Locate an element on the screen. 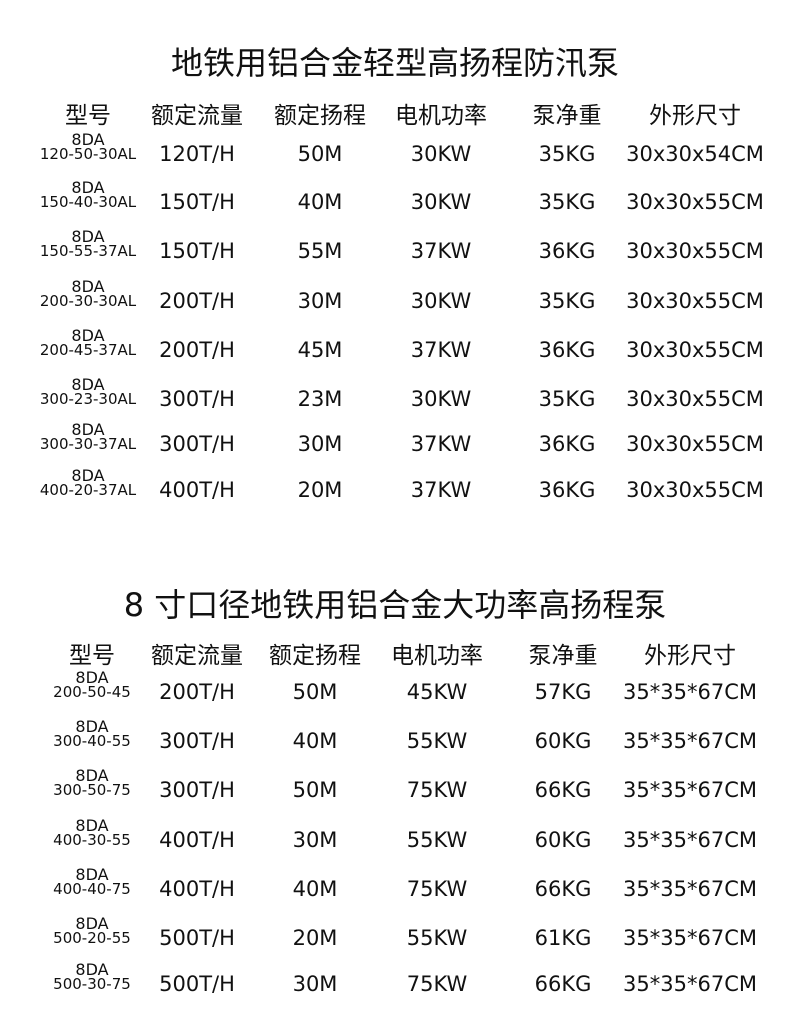 This screenshot has height=1020, width=790. model-cell: 8DA 400-40-75 is located at coordinates (92, 882).